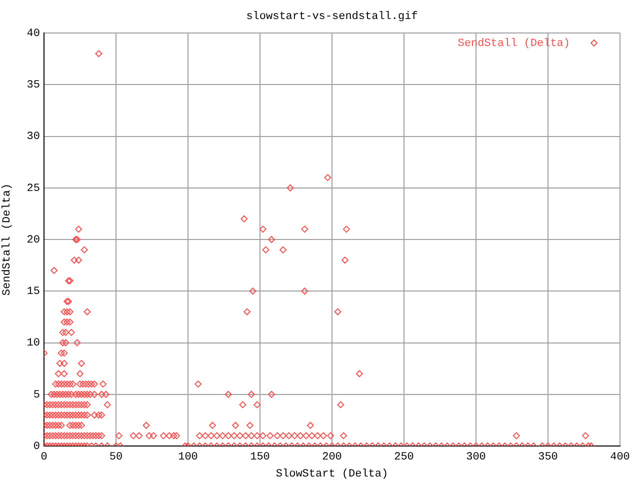 The height and width of the screenshot is (480, 640). Describe the element at coordinates (116, 458) in the screenshot. I see `x-tick-label: 50` at that location.